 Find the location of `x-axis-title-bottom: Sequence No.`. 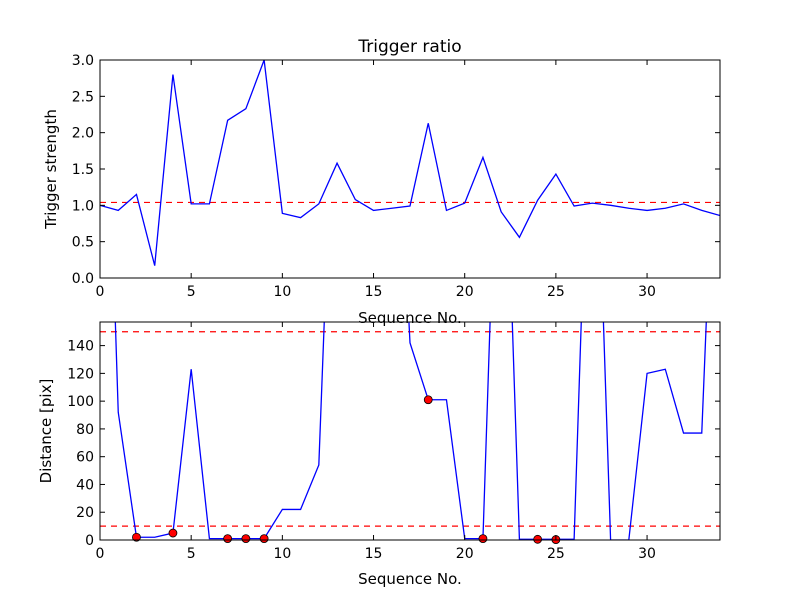

x-axis-title-bottom: Sequence No. is located at coordinates (410, 579).